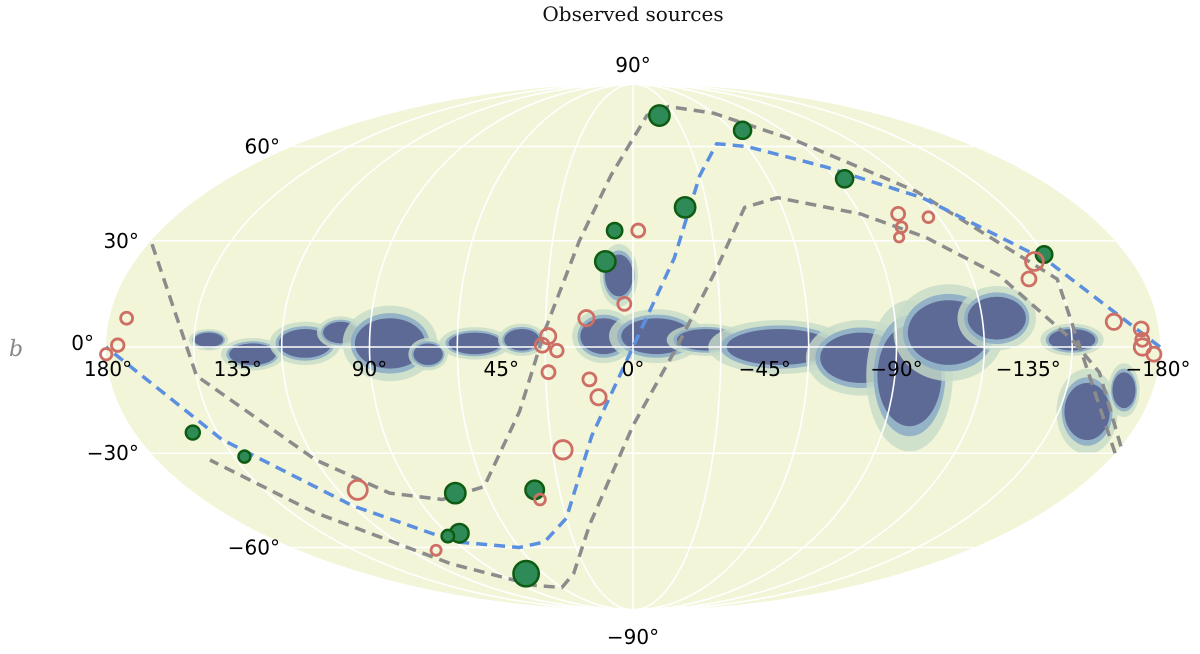 The image size is (1200, 654). Describe the element at coordinates (238, 369) in the screenshot. I see `x-tick-label: 135°` at that location.